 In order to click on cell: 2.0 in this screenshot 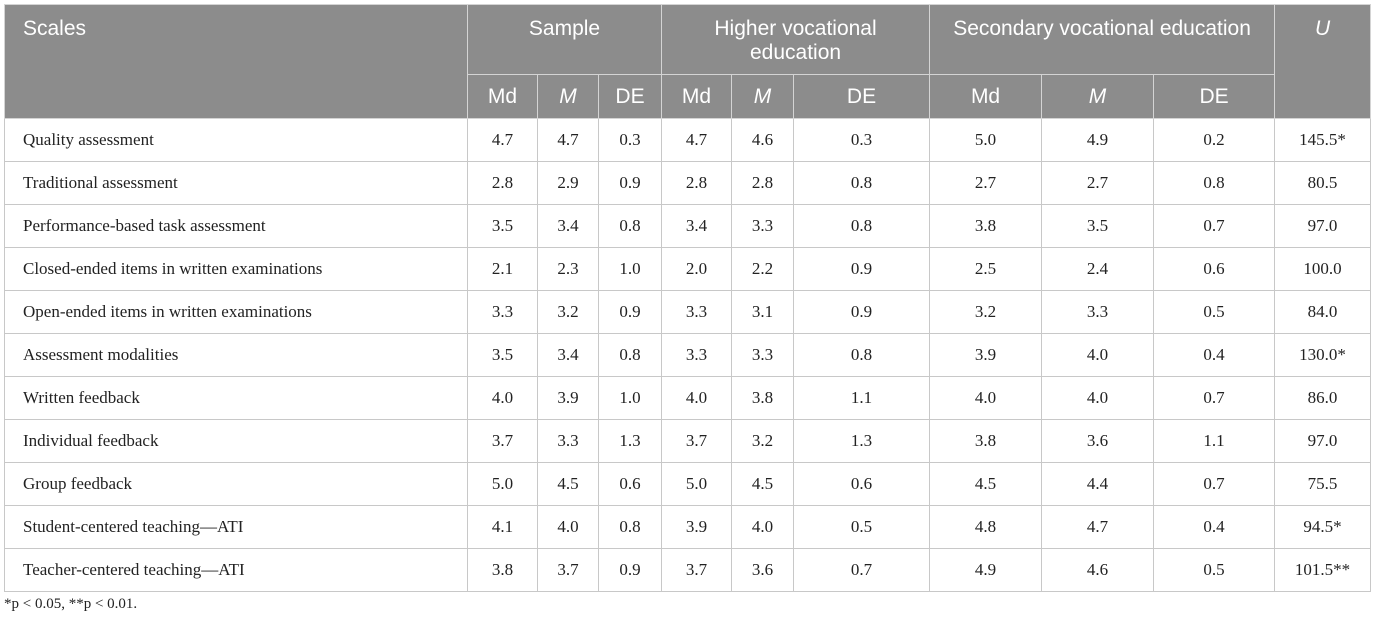, I will do `click(697, 269)`.